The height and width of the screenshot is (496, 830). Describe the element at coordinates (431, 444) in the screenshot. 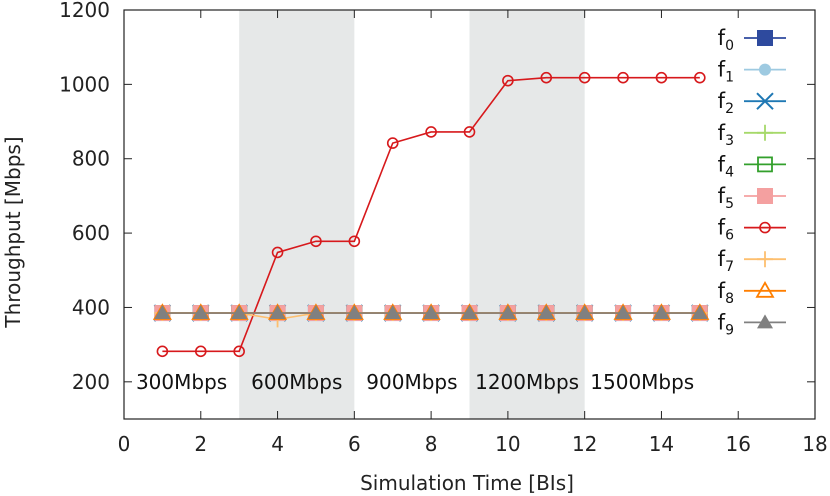

I see `x-tick-label: 8` at that location.